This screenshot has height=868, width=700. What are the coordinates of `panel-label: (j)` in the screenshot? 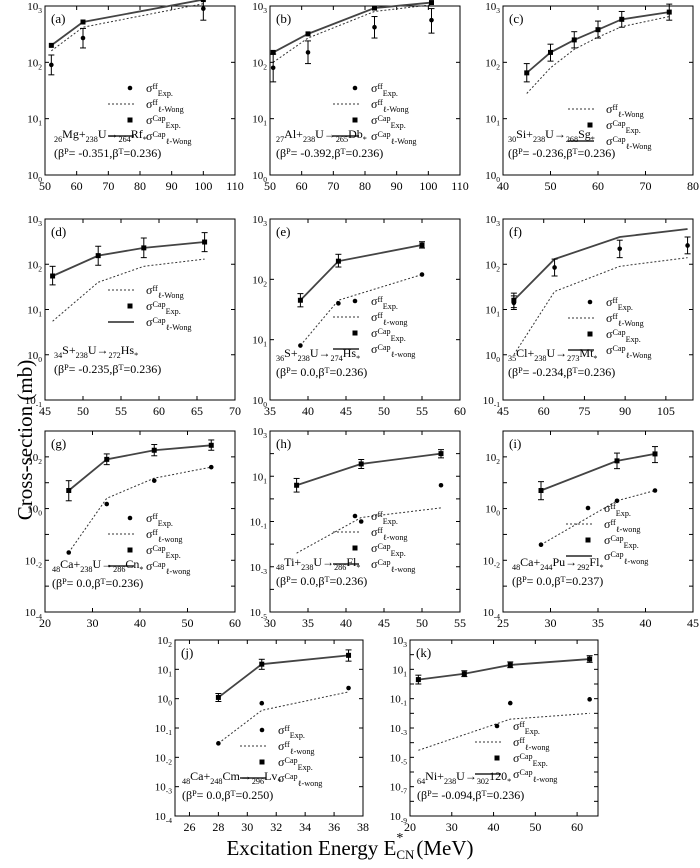 It's located at (187, 652).